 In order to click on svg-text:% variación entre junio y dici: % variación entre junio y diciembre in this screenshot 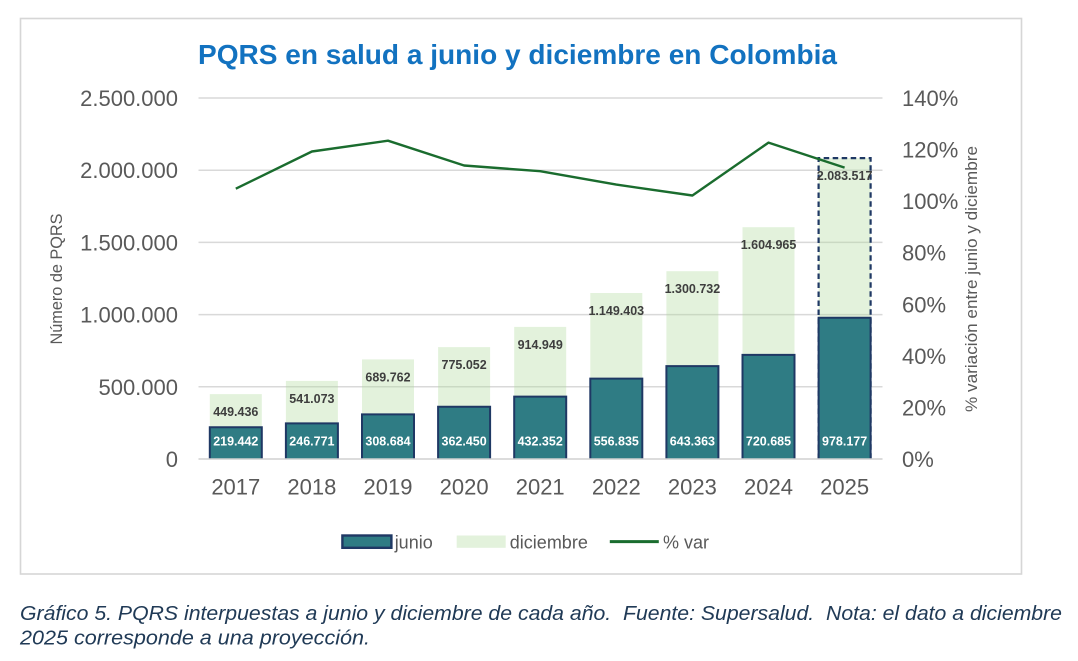, I will do `click(971, 279)`.